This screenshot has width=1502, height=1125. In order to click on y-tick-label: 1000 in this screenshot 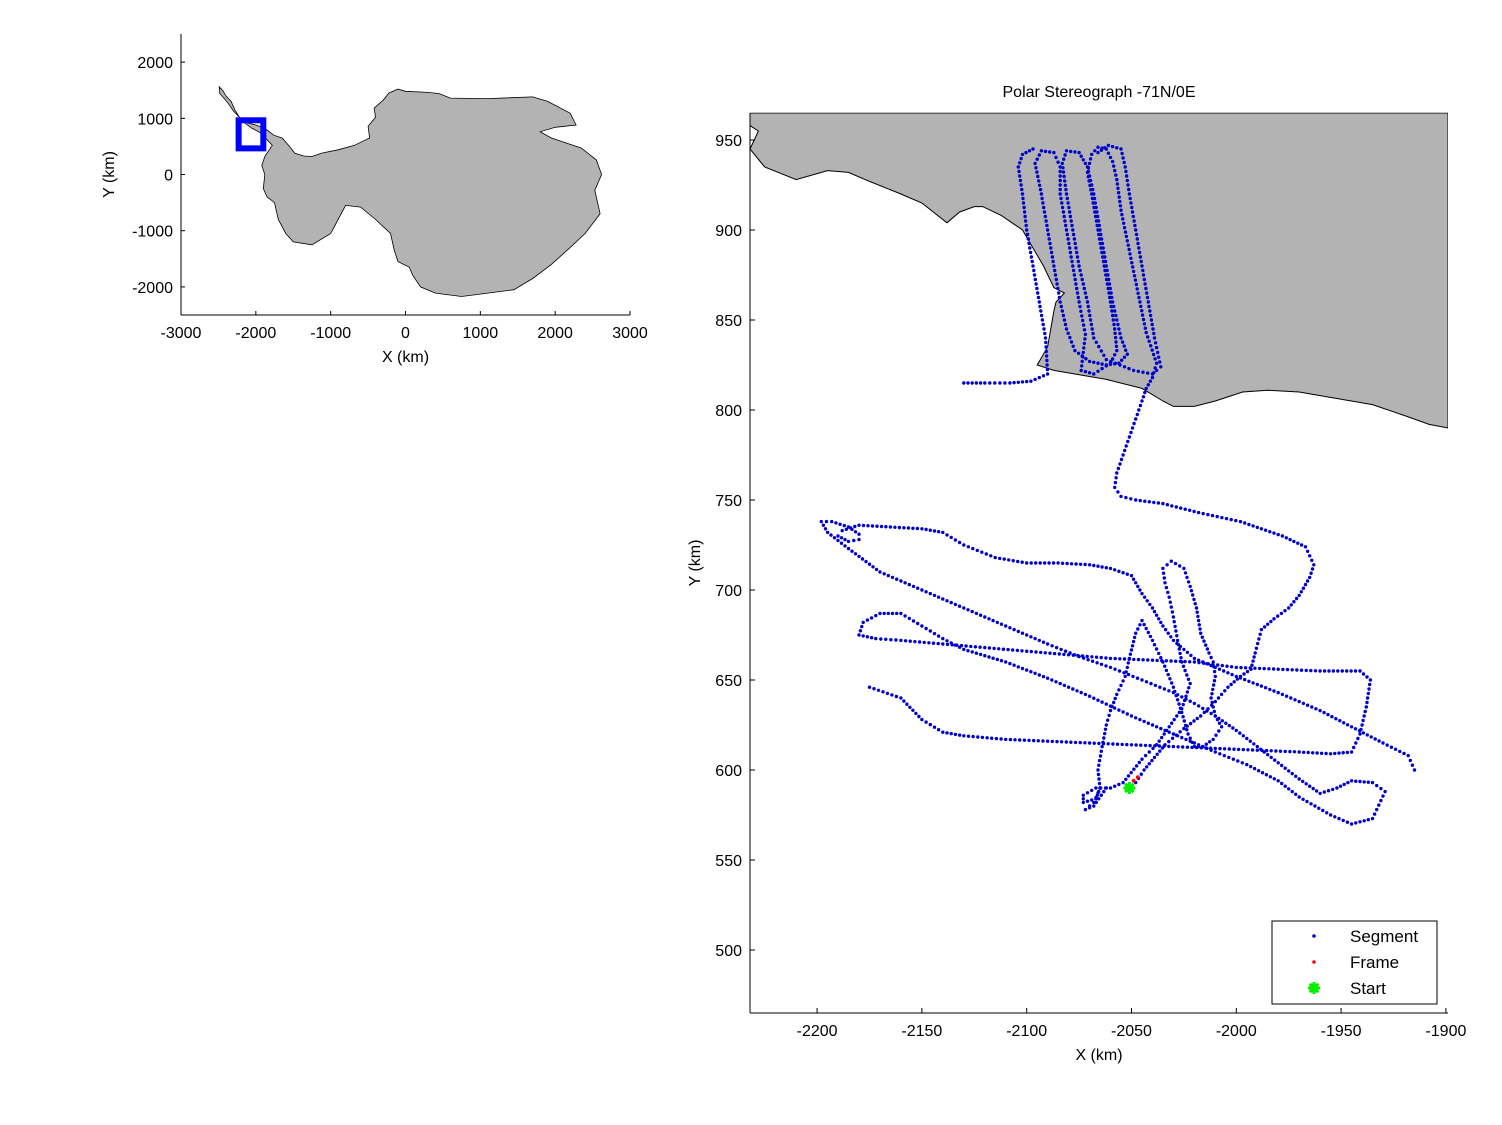, I will do `click(155, 119)`.